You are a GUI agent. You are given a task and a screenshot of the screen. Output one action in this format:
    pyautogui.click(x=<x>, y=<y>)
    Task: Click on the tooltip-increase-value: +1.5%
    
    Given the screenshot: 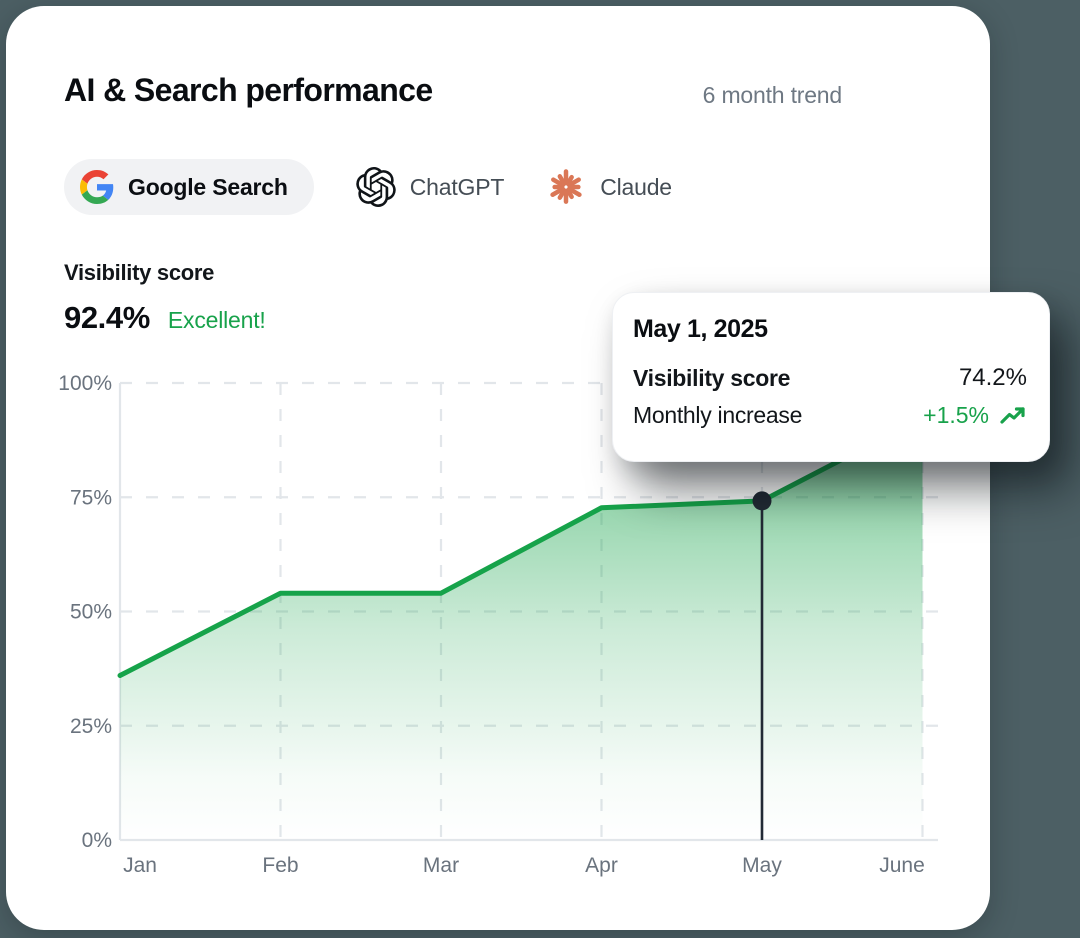 What is the action you would take?
    pyautogui.click(x=956, y=415)
    